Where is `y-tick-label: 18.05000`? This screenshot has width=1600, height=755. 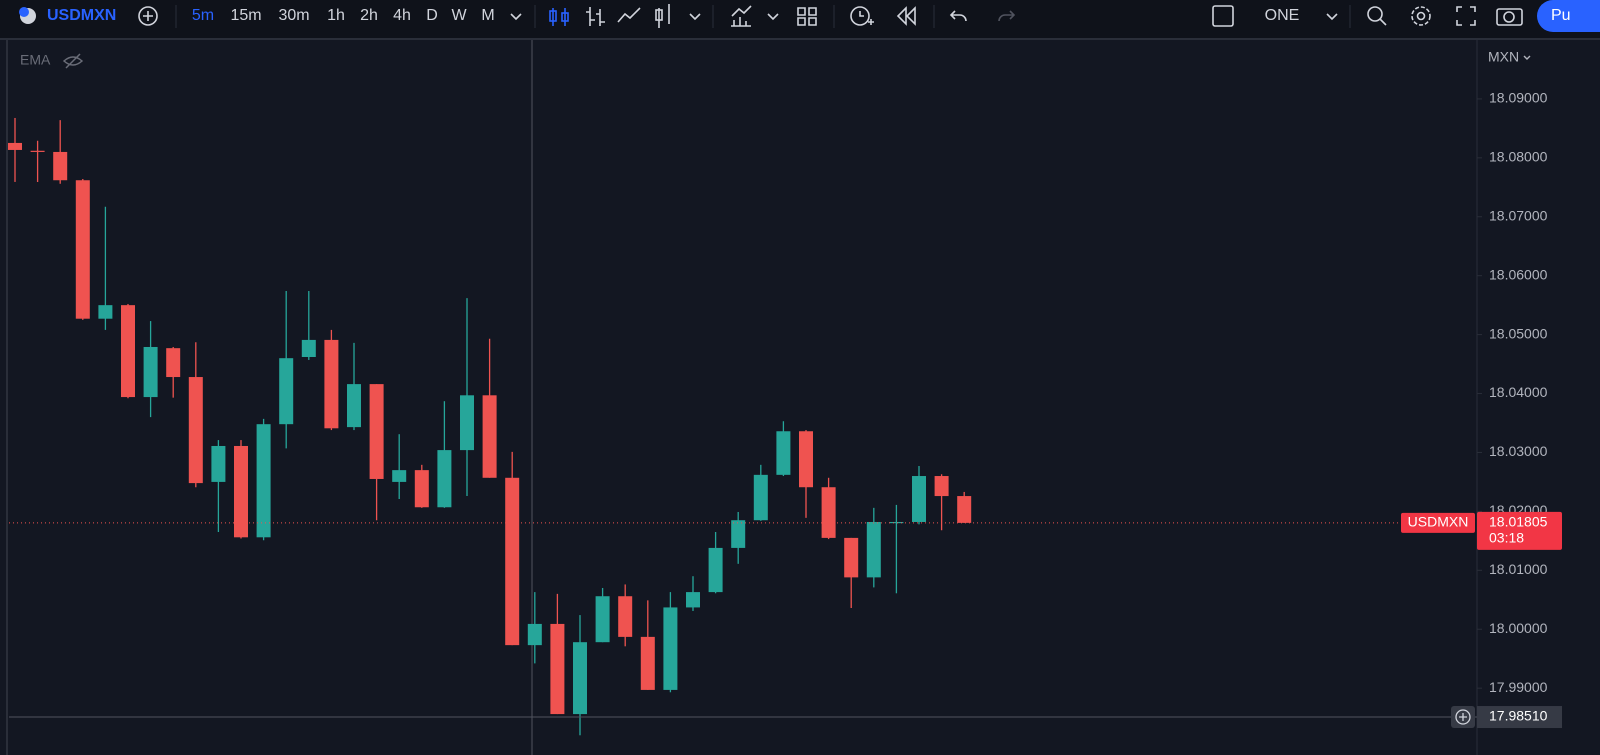
y-tick-label: 18.05000 is located at coordinates (1518, 333).